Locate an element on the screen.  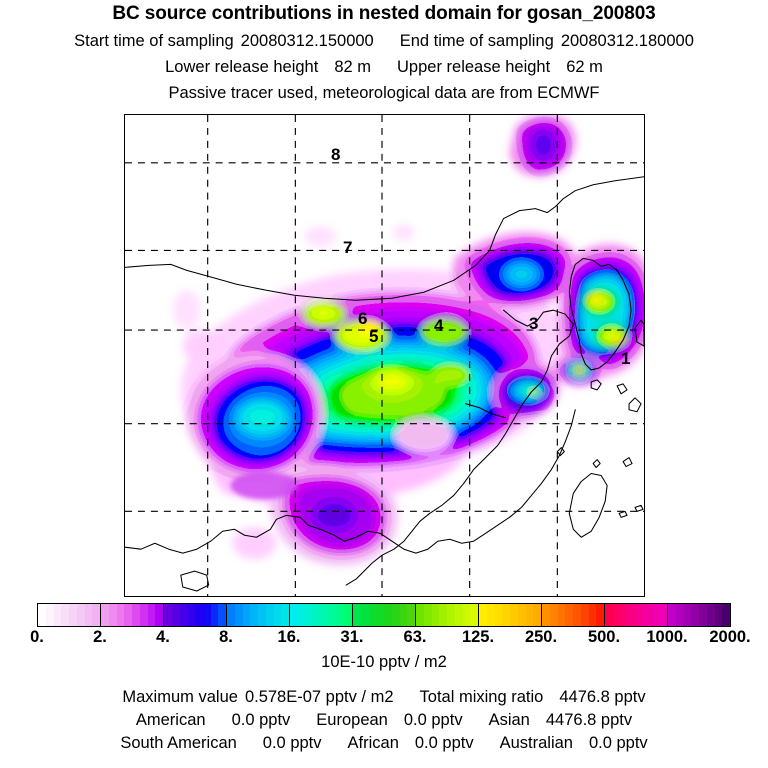
colorbar-tick-1: 2. is located at coordinates (100, 637).